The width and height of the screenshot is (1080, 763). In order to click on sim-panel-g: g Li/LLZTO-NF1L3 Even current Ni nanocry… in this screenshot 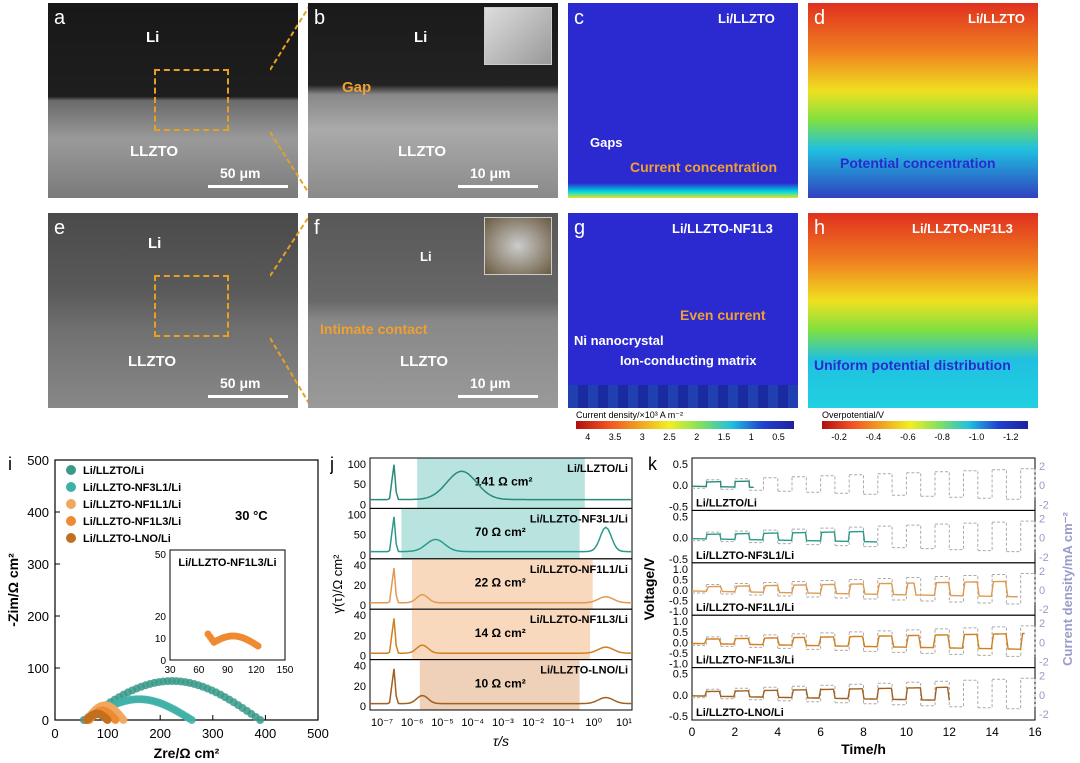, I will do `click(683, 310)`.